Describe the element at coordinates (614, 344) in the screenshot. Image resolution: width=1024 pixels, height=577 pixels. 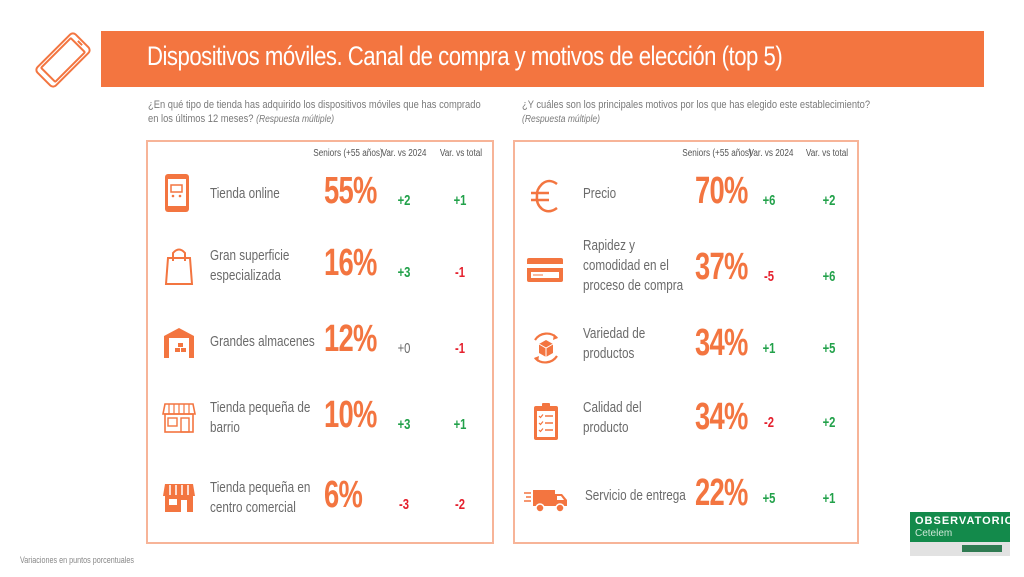
I see `row-label: Variedad de productos` at that location.